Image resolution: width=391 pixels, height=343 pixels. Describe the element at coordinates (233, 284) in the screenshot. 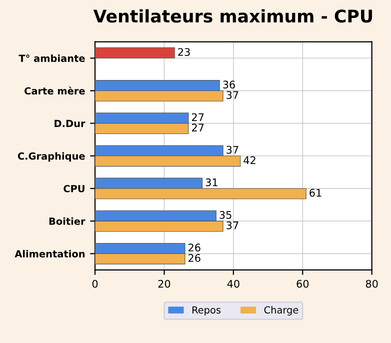

I see `x-tick-label: 40` at that location.